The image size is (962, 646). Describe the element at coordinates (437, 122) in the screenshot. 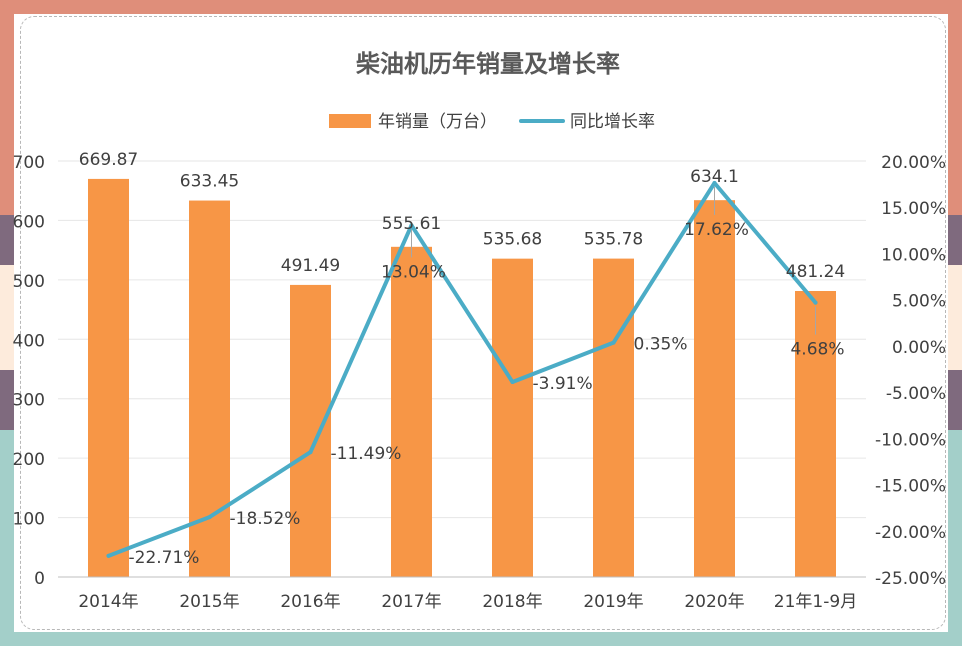

I see `legend-label-sales: 年销量（万台）` at that location.